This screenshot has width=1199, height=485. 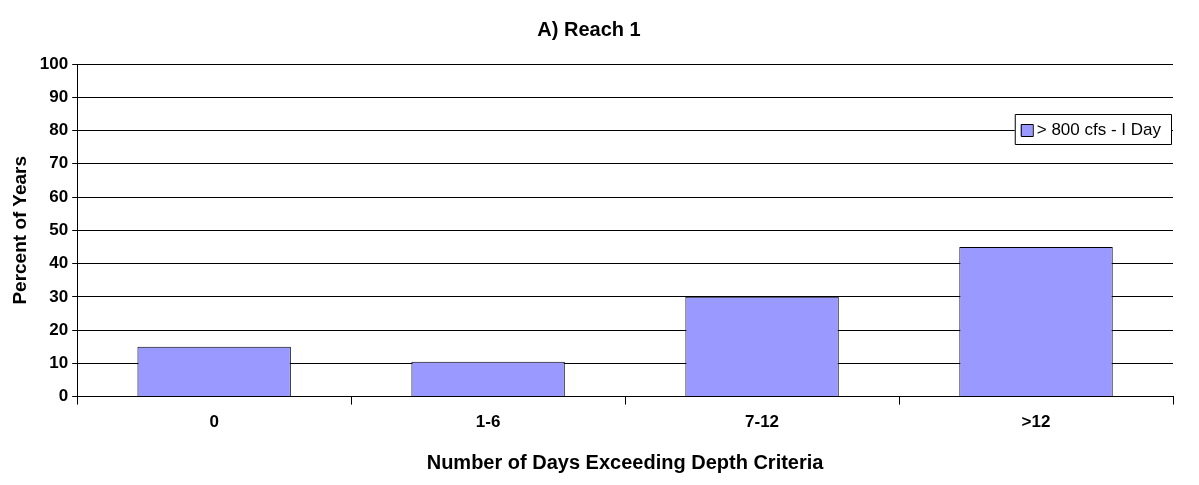 What do you see at coordinates (59, 130) in the screenshot?
I see `y-tick-label: 80` at bounding box center [59, 130].